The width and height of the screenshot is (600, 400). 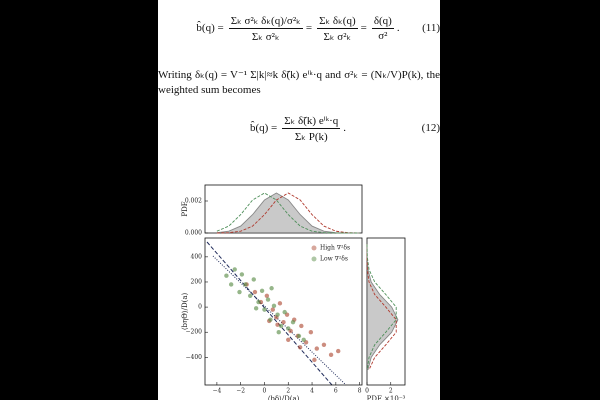 What do you see at coordinates (312, 391) in the screenshot?
I see `x-tick-label: 4` at bounding box center [312, 391].